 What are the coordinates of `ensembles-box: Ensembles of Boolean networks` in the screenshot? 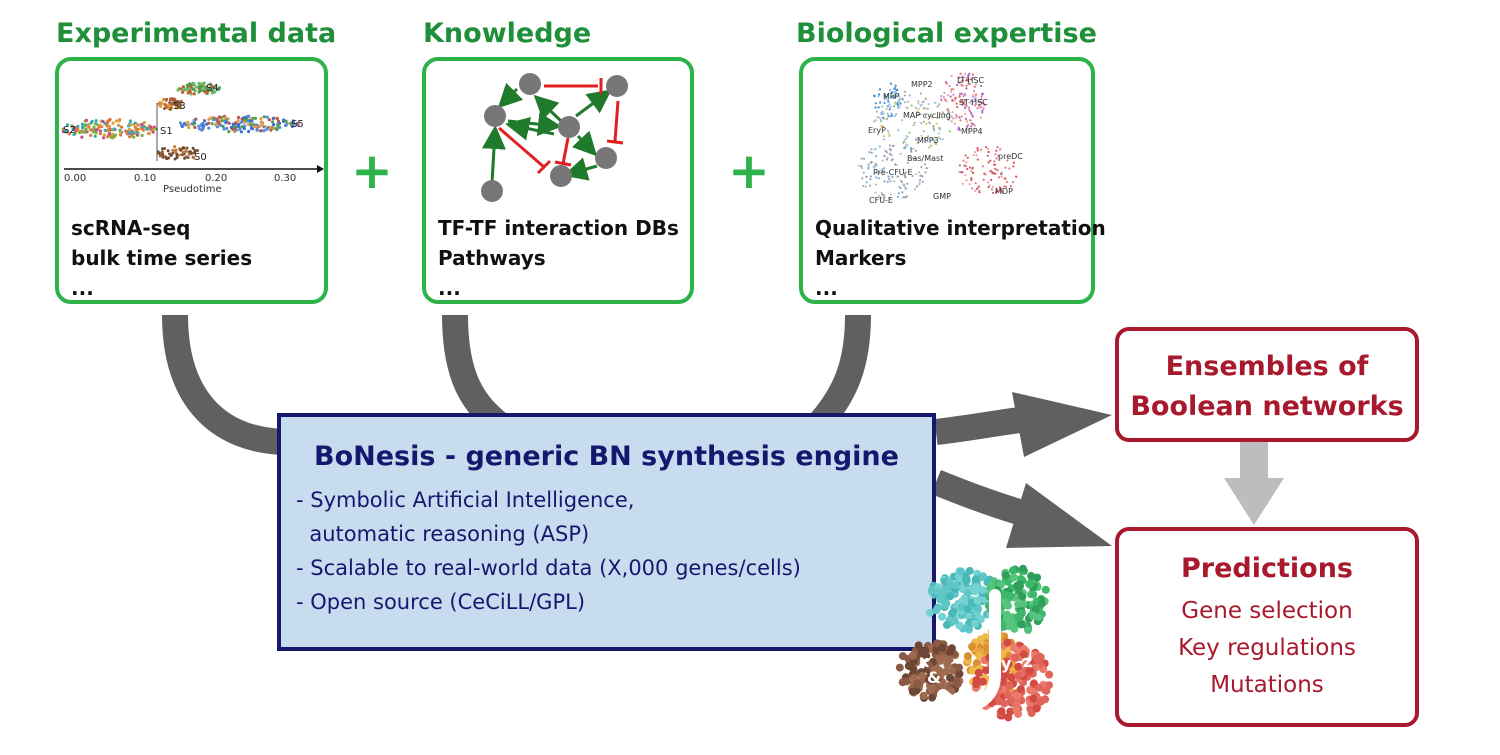 It's located at (1267, 384).